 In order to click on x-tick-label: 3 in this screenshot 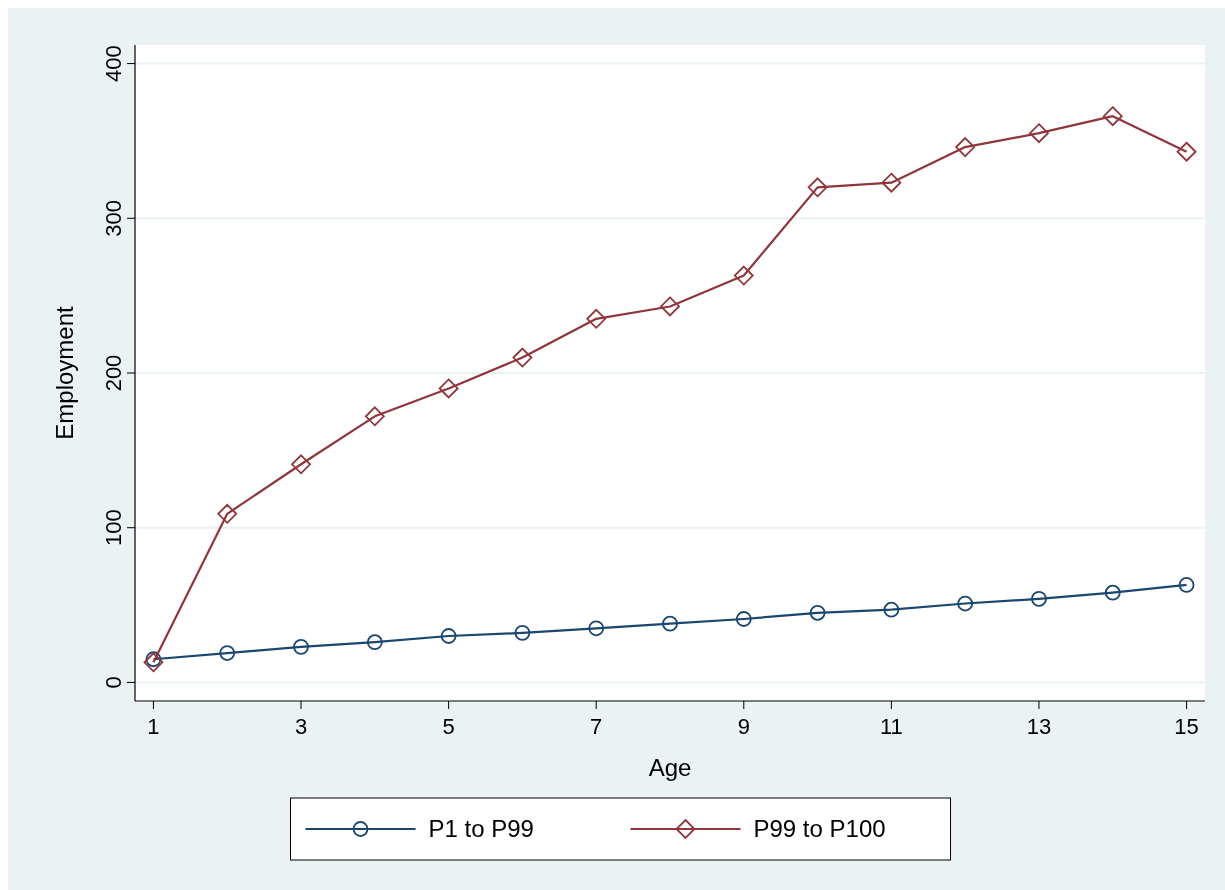, I will do `click(301, 726)`.